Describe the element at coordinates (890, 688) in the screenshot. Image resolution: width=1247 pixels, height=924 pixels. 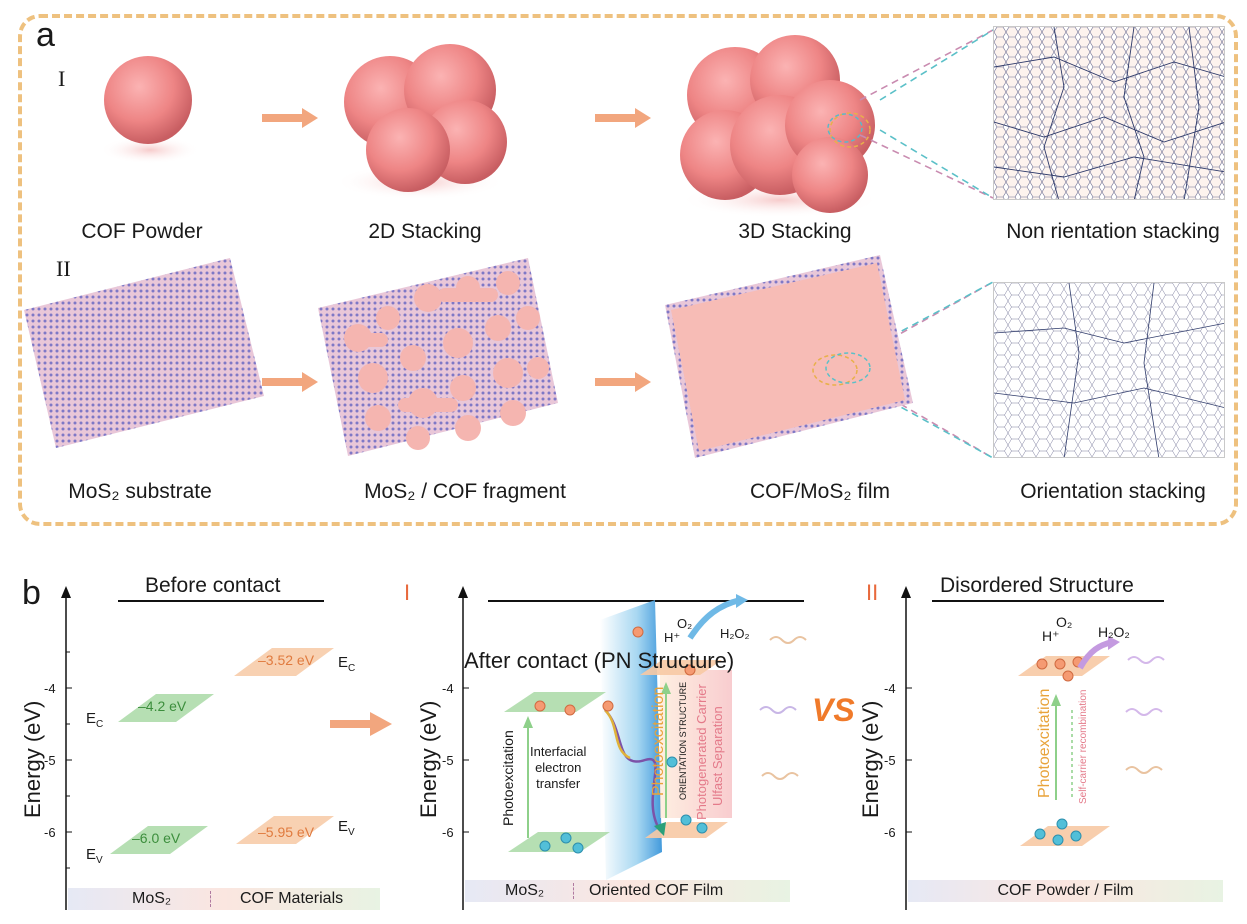
I see `disordered-tick-4: -4` at that location.